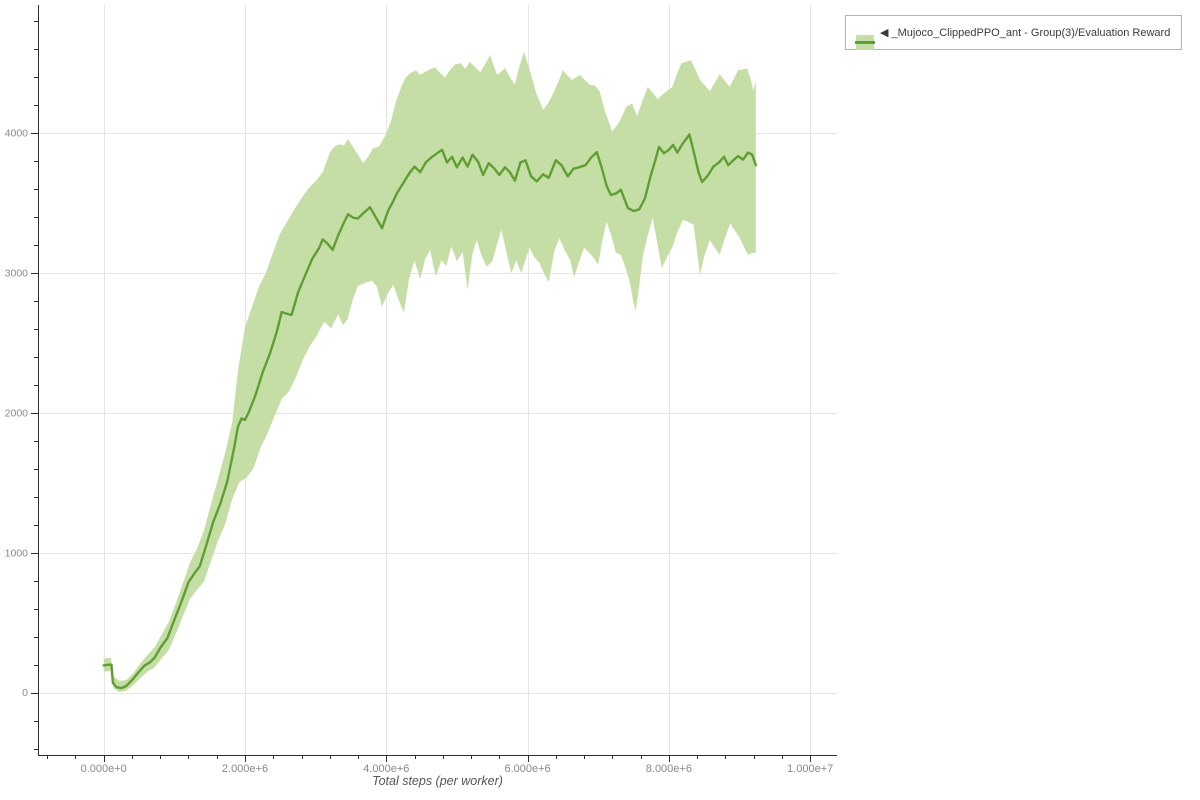  I want to click on x-tick-label: 2.000e+6, so click(245, 769).